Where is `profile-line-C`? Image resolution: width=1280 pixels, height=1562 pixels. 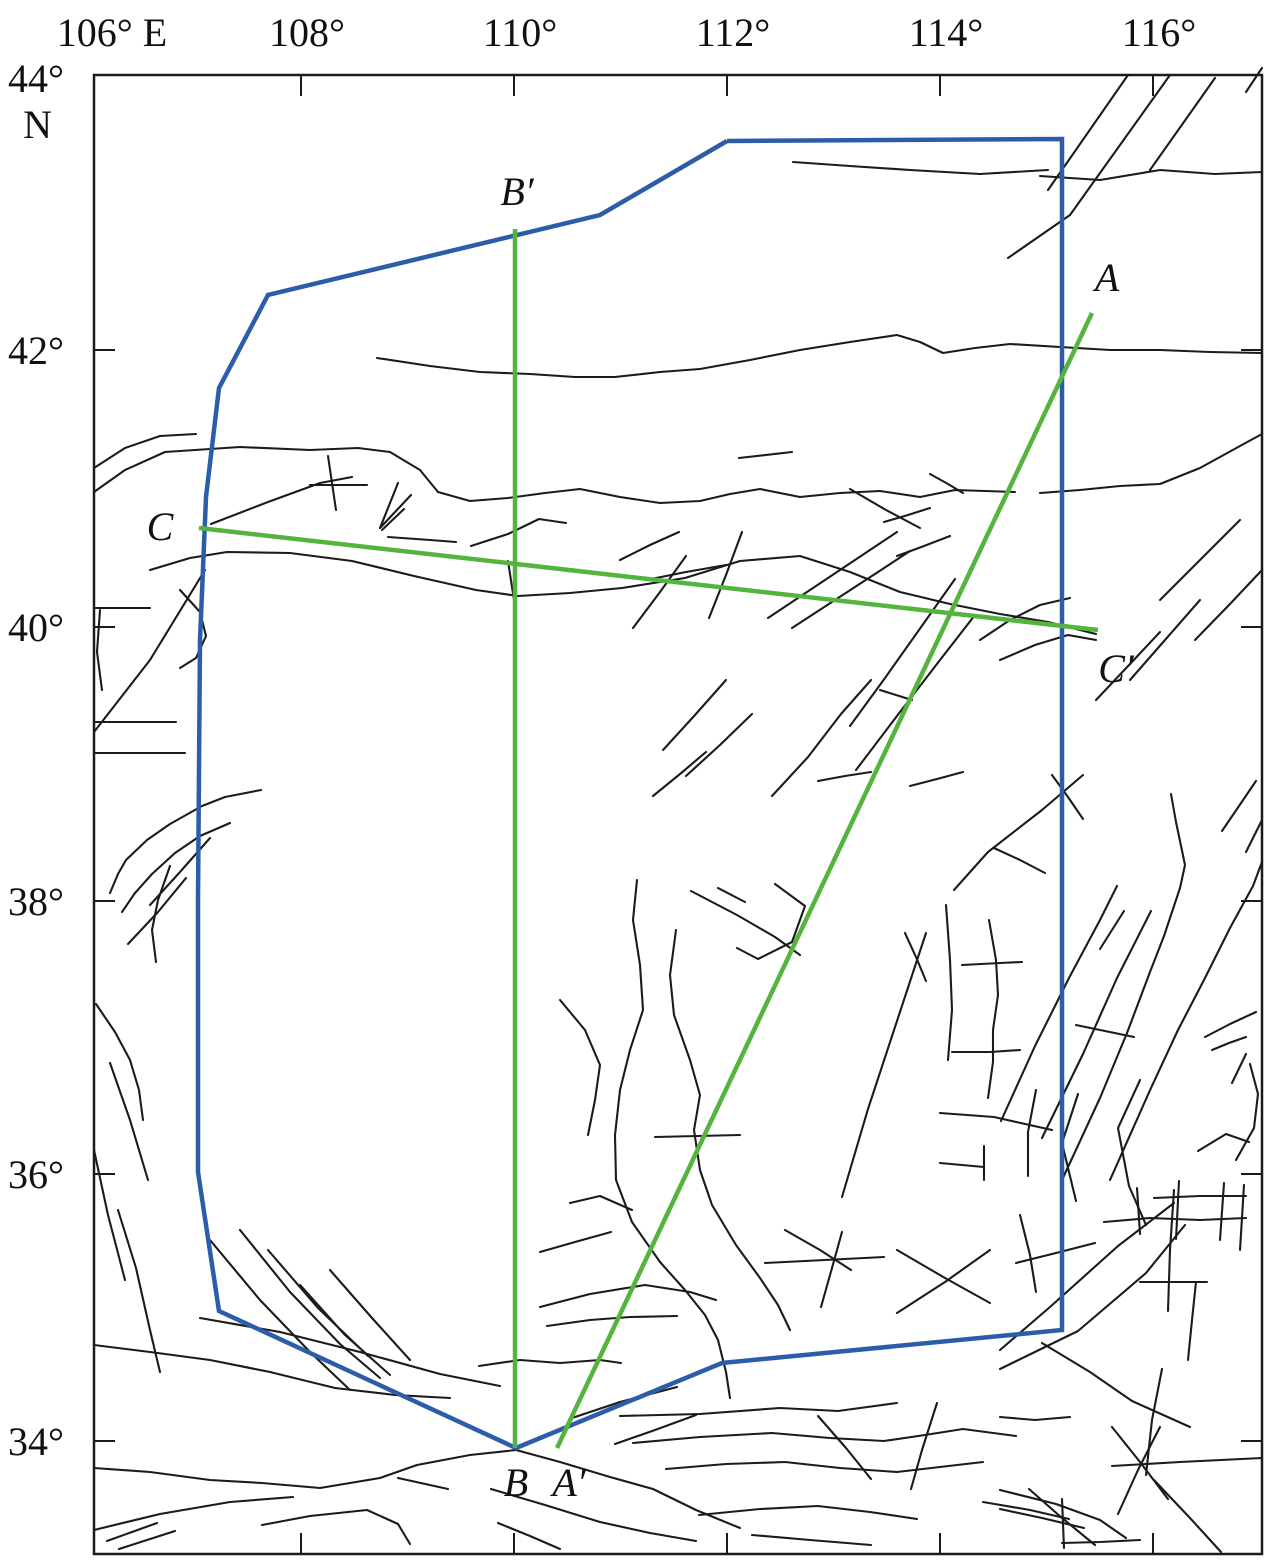 profile-line-C is located at coordinates (648, 579).